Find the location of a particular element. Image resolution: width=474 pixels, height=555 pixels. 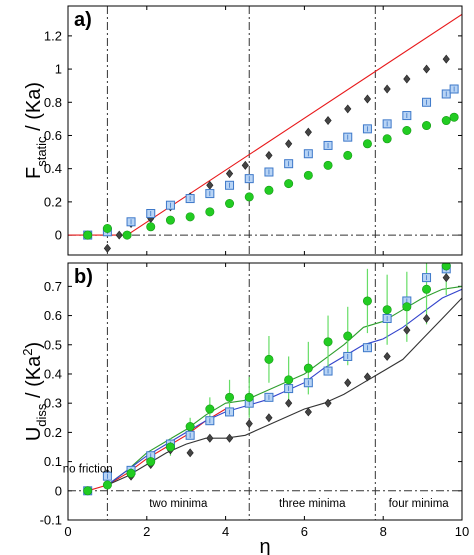

y-label-units: / (Ka) is located at coordinates (34, 109).